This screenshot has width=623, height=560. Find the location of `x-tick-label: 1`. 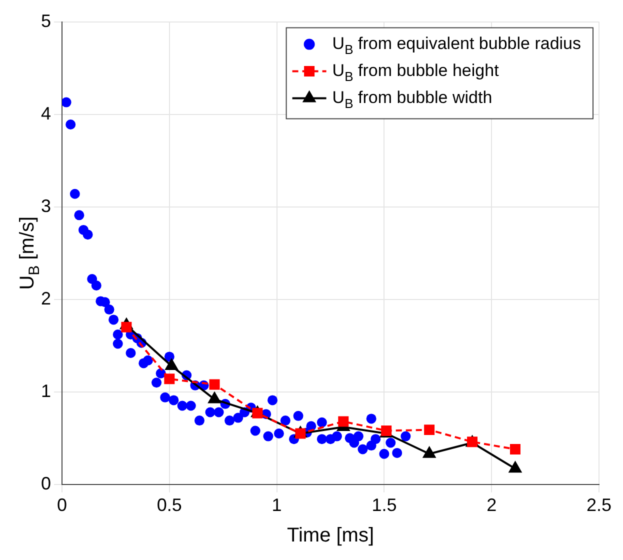

x-tick-label: 1 is located at coordinates (277, 505).